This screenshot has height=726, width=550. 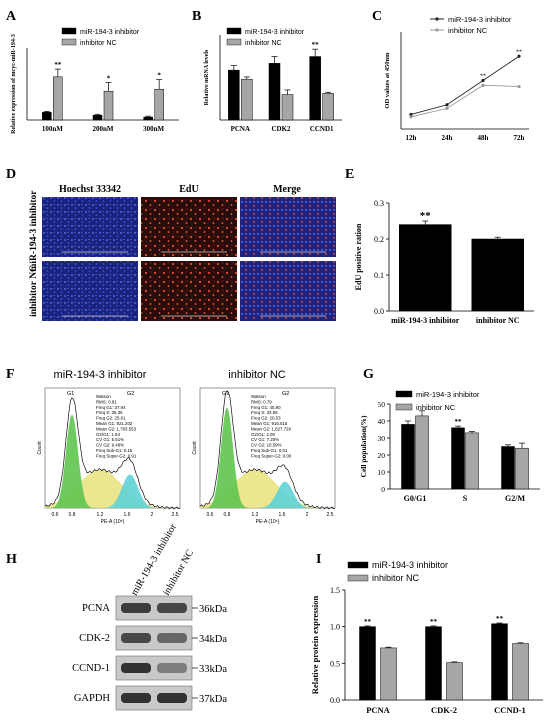 What do you see at coordinates (210, 515) in the screenshot?
I see `x-tick-label: 0.6` at bounding box center [210, 515].